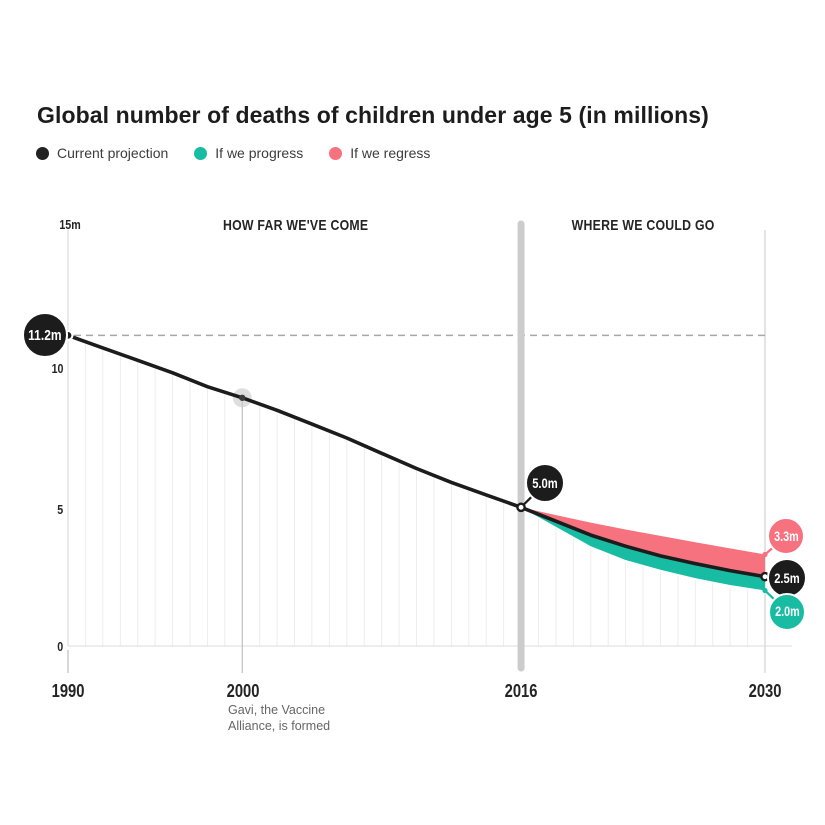 Image resolution: width=825 pixels, height=825 pixels. I want to click on x-tick-2016: 2016, so click(521, 691).